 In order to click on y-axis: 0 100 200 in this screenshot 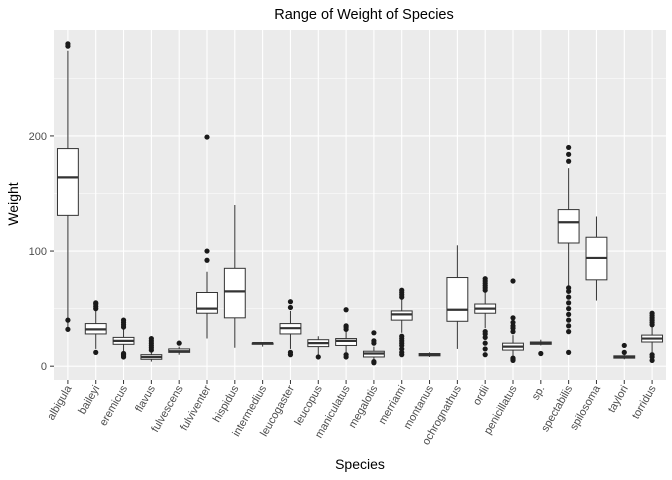, I will do `click(41, 252)`.